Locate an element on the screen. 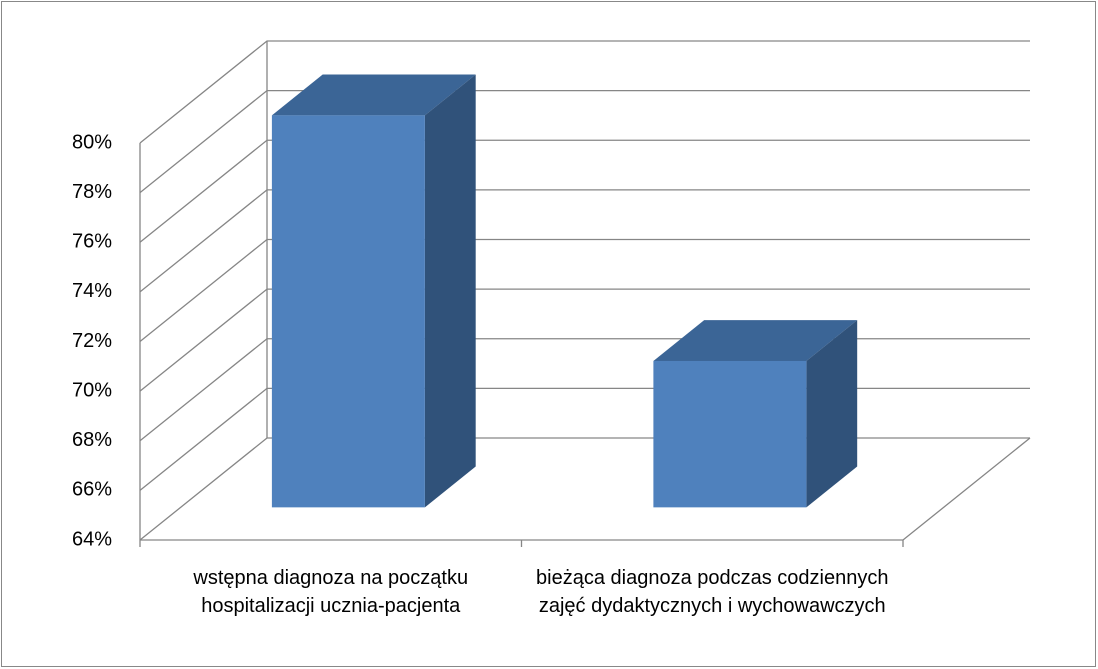 This screenshot has width=1098, height=669. y-tick-label: 78% is located at coordinates (92, 192).